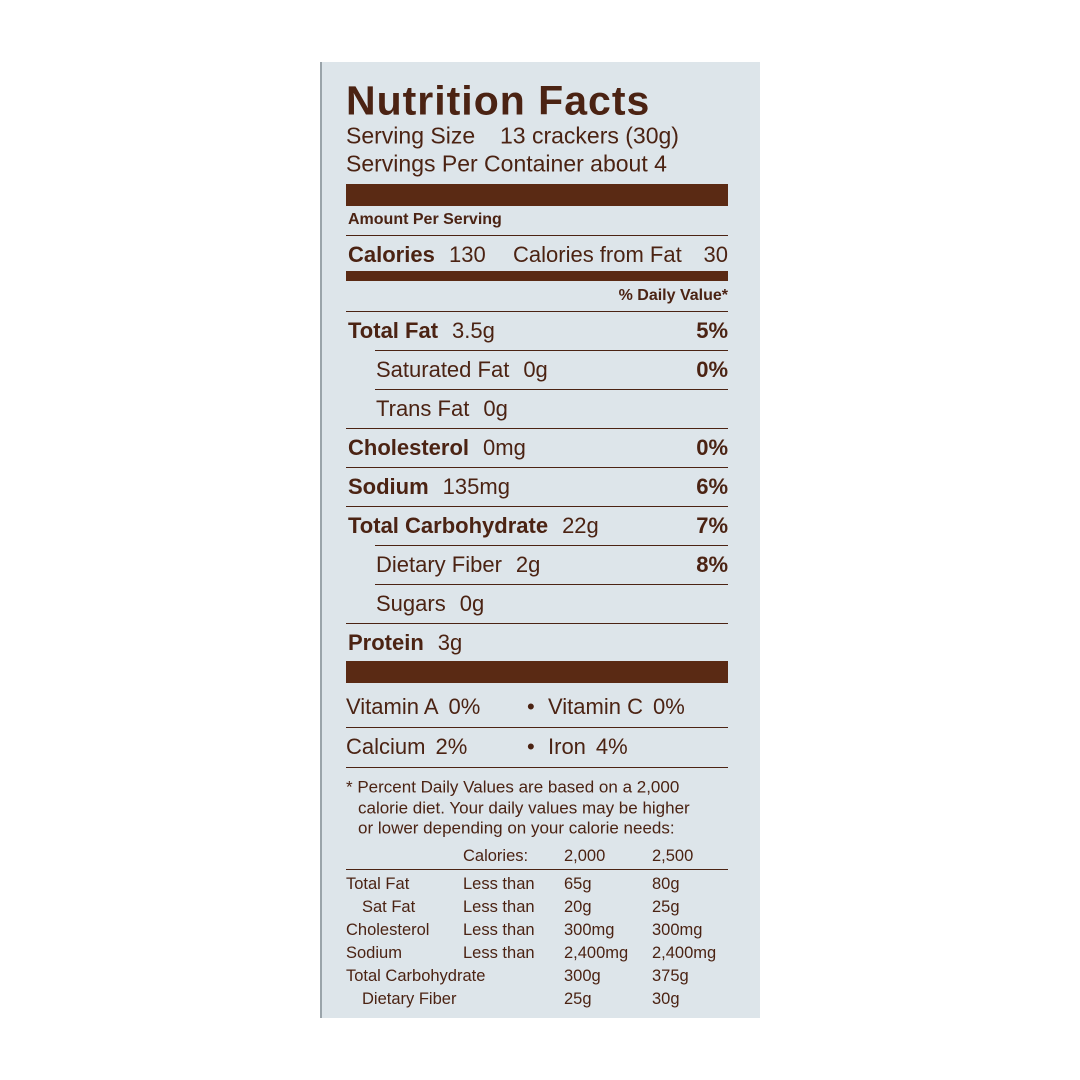 The width and height of the screenshot is (1080, 1080). I want to click on nutrient-daily-value: 6%, so click(712, 486).